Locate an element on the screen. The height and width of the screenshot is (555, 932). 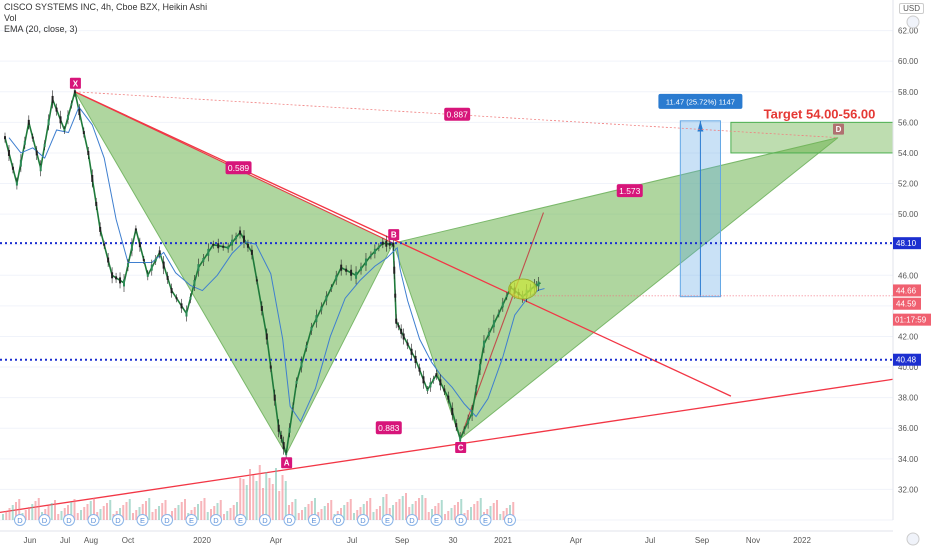
ratio-badge is located at coordinates (457, 114).